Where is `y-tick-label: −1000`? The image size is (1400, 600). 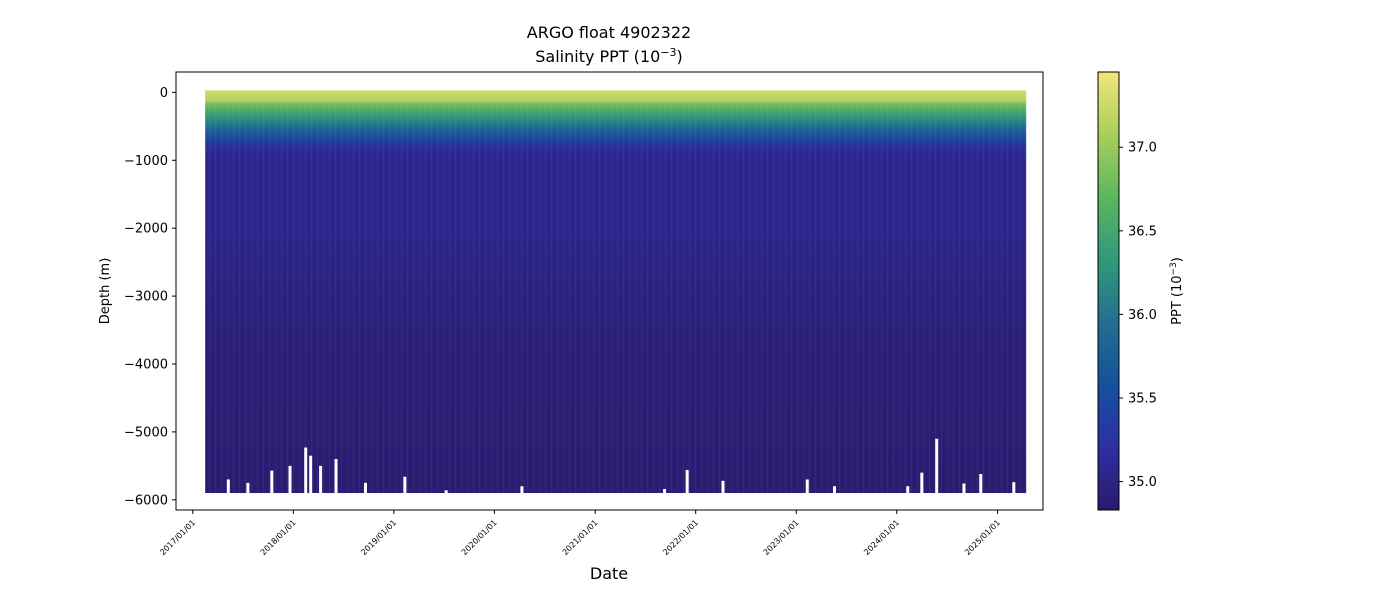
y-tick-label: −1000 is located at coordinates (146, 161).